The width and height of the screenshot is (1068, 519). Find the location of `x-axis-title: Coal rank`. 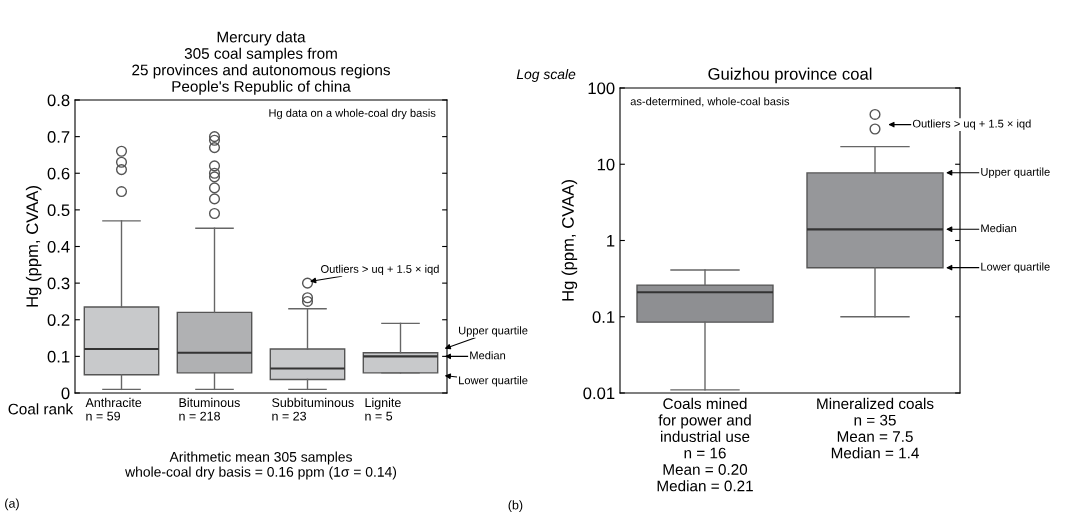

x-axis-title: Coal rank is located at coordinates (41, 409).